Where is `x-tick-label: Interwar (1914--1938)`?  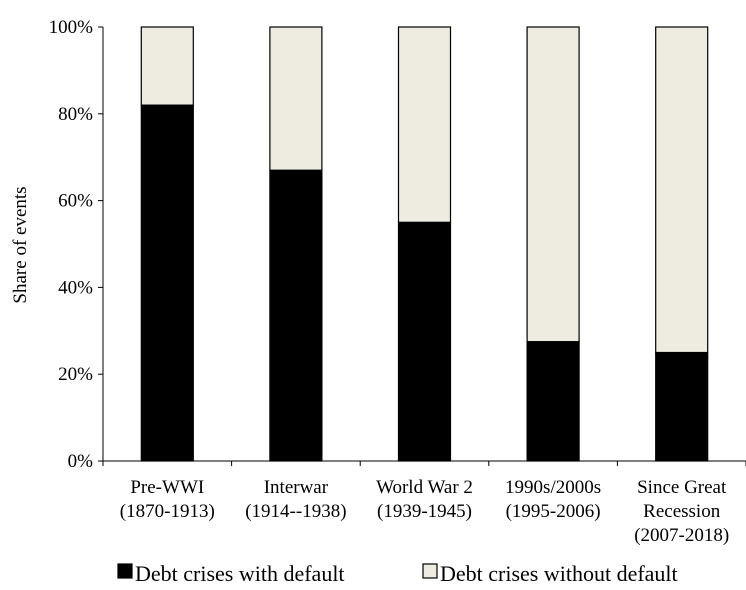
x-tick-label: Interwar (1914--1938) is located at coordinates (295, 499).